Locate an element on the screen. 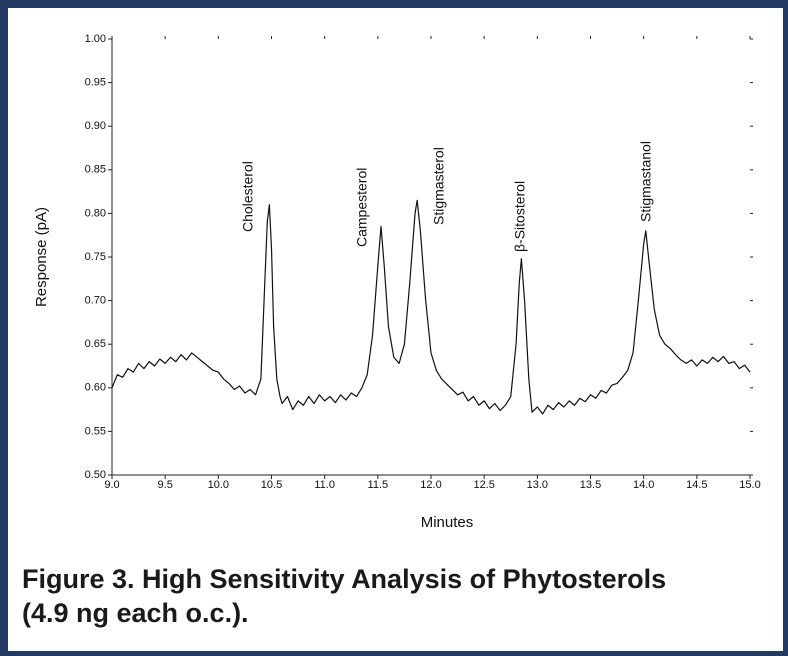 This screenshot has width=788, height=656. x-tick-label: 11.5 is located at coordinates (378, 485).